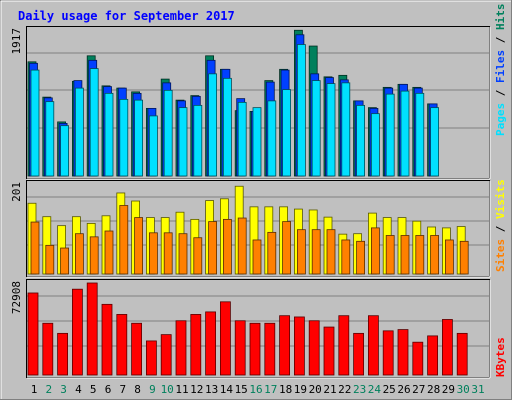  What do you see at coordinates (477, 389) in the screenshot?
I see `day-label-31: 31` at bounding box center [477, 389].